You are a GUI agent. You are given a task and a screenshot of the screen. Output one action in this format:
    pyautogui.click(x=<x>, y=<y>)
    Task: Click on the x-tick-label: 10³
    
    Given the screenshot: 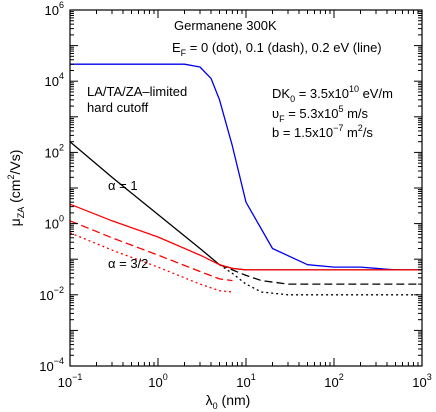 What is the action you would take?
    pyautogui.click(x=421, y=381)
    